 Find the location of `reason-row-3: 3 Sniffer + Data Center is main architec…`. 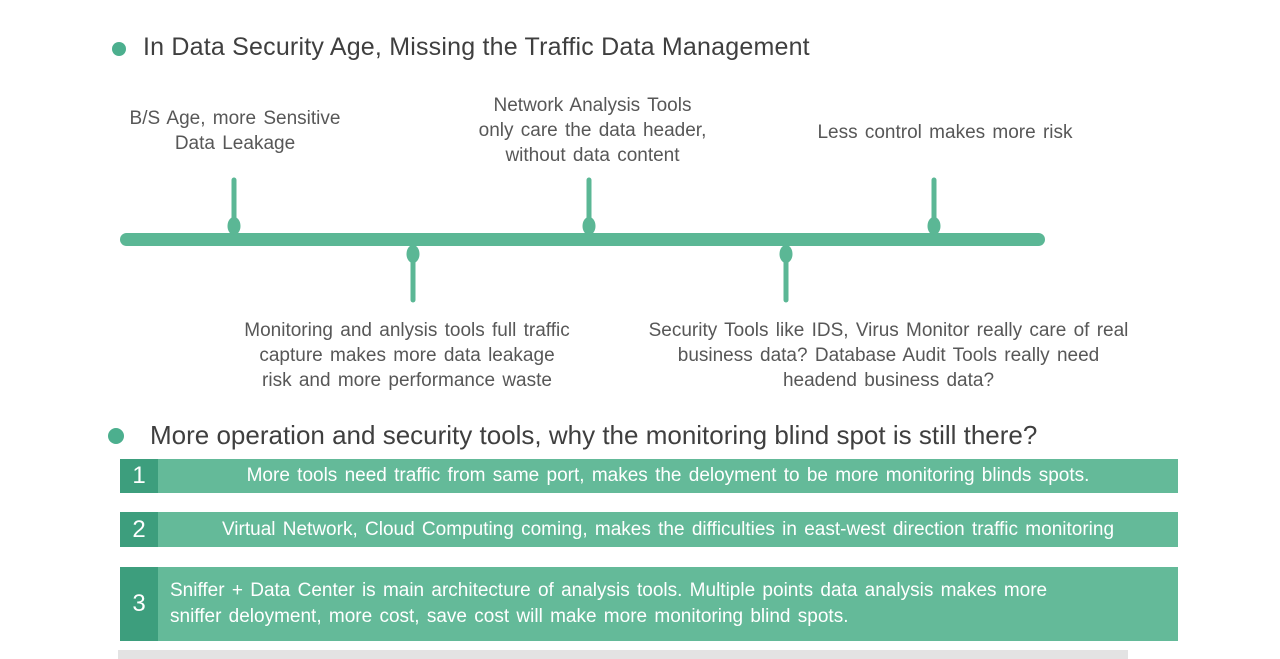

reason-row-3: 3 Sniffer + Data Center is main architec… is located at coordinates (649, 604).